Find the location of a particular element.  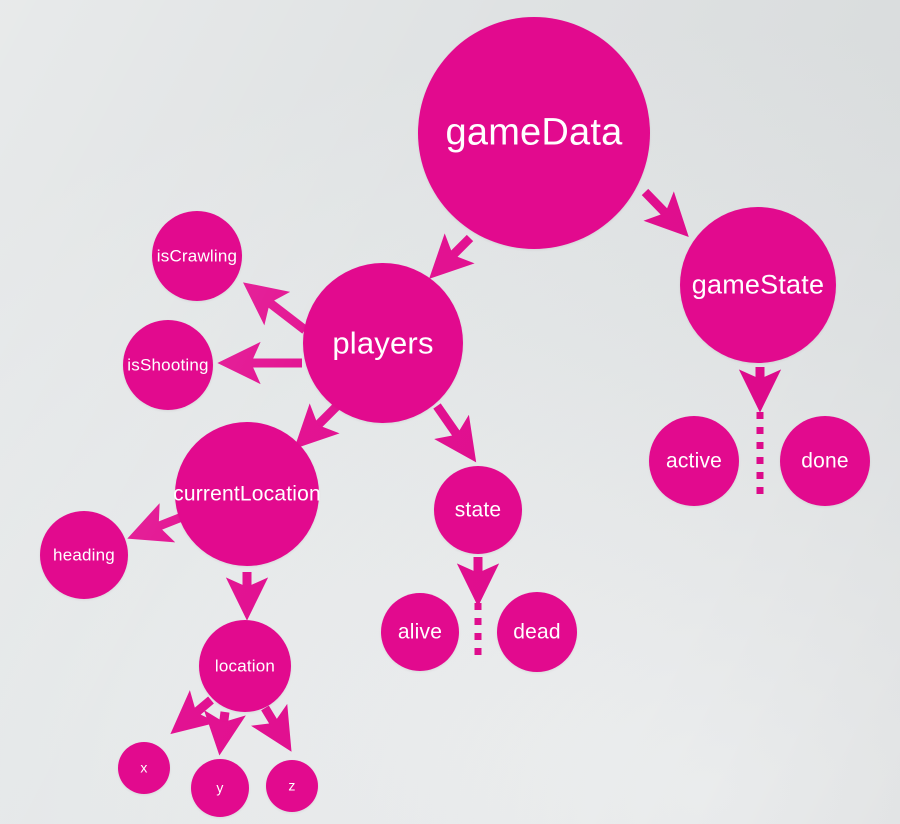

edge-location-z is located at coordinates (271, 727).